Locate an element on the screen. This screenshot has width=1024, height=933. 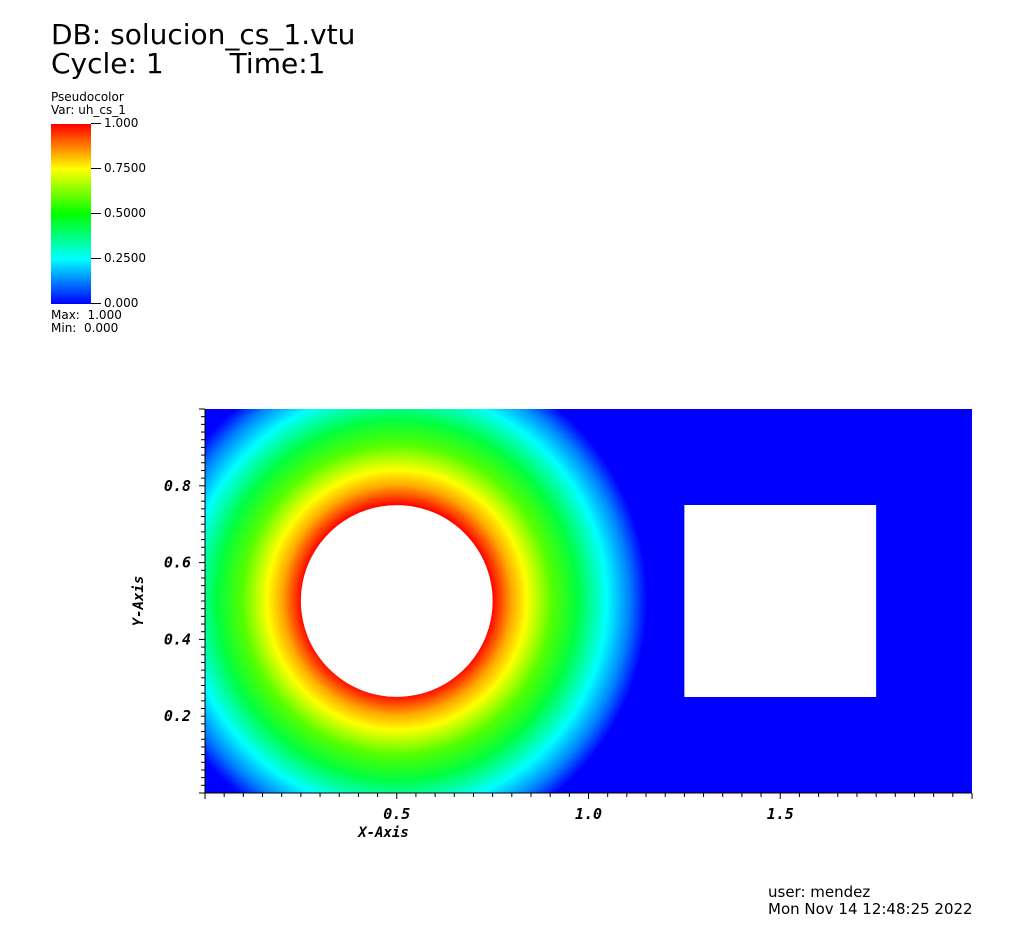
legend-max: Max: 1.000 is located at coordinates (86, 315).